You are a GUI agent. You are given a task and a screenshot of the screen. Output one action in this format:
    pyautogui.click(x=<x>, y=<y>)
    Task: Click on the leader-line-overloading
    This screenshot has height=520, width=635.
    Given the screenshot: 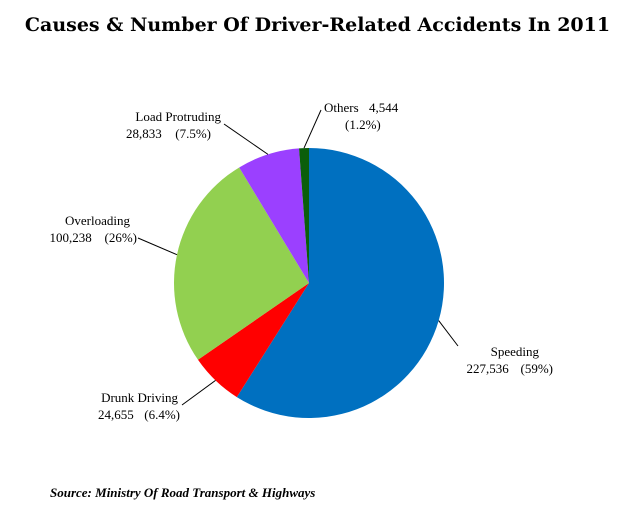 What is the action you would take?
    pyautogui.click(x=157, y=246)
    